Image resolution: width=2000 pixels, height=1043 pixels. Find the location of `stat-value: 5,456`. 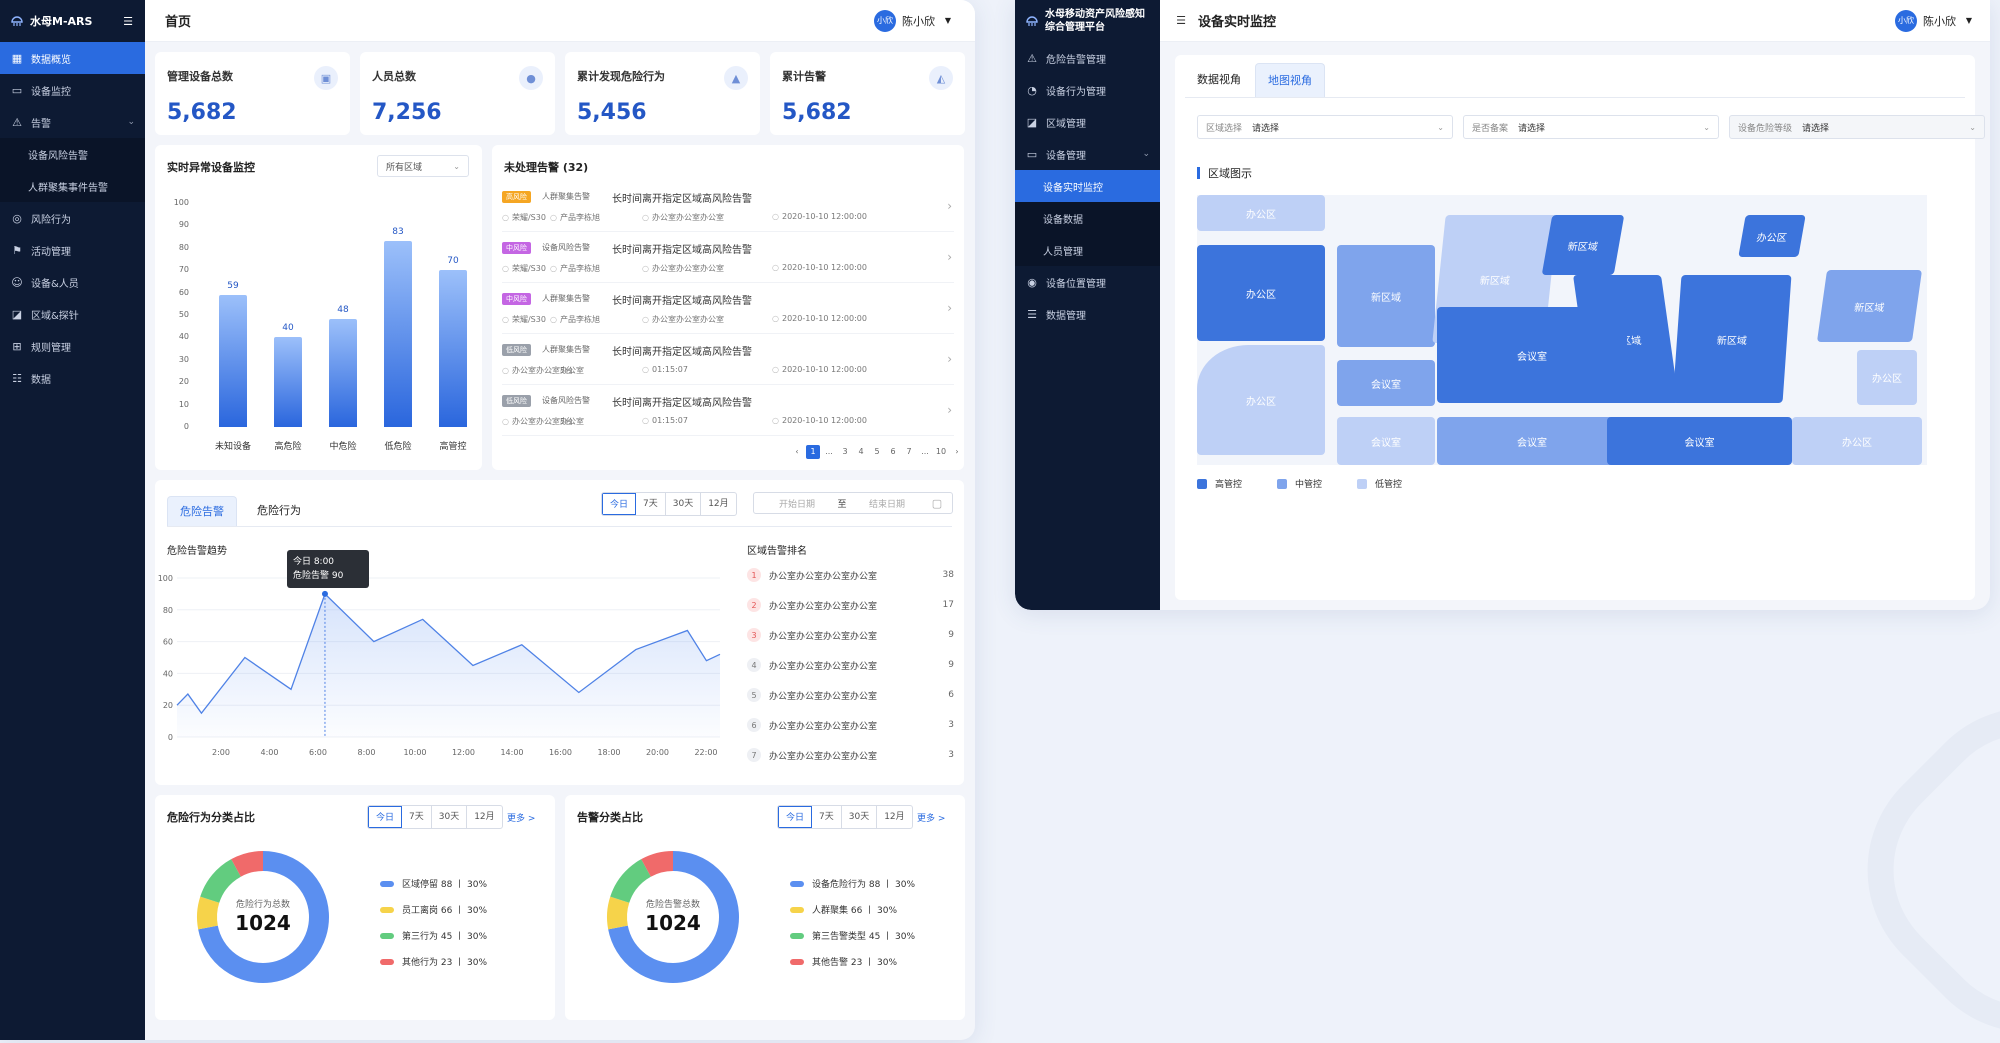

stat-value: 5,456 is located at coordinates (612, 112).